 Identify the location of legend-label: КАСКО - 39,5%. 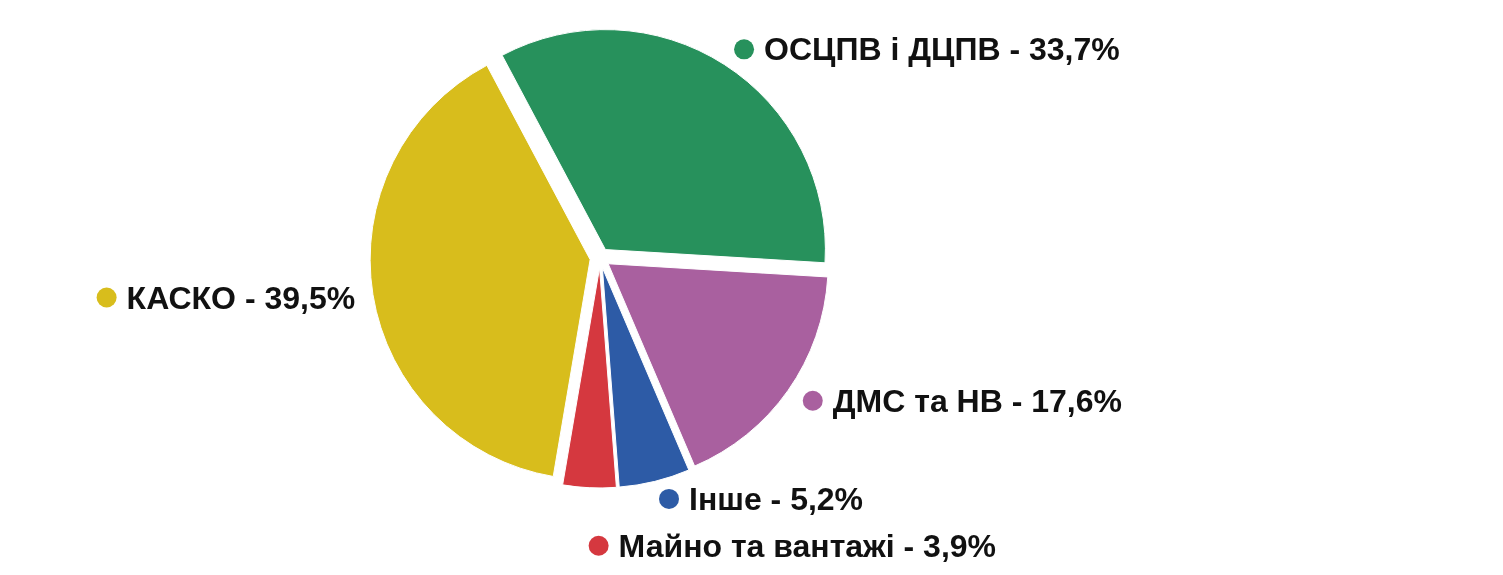
(241, 297).